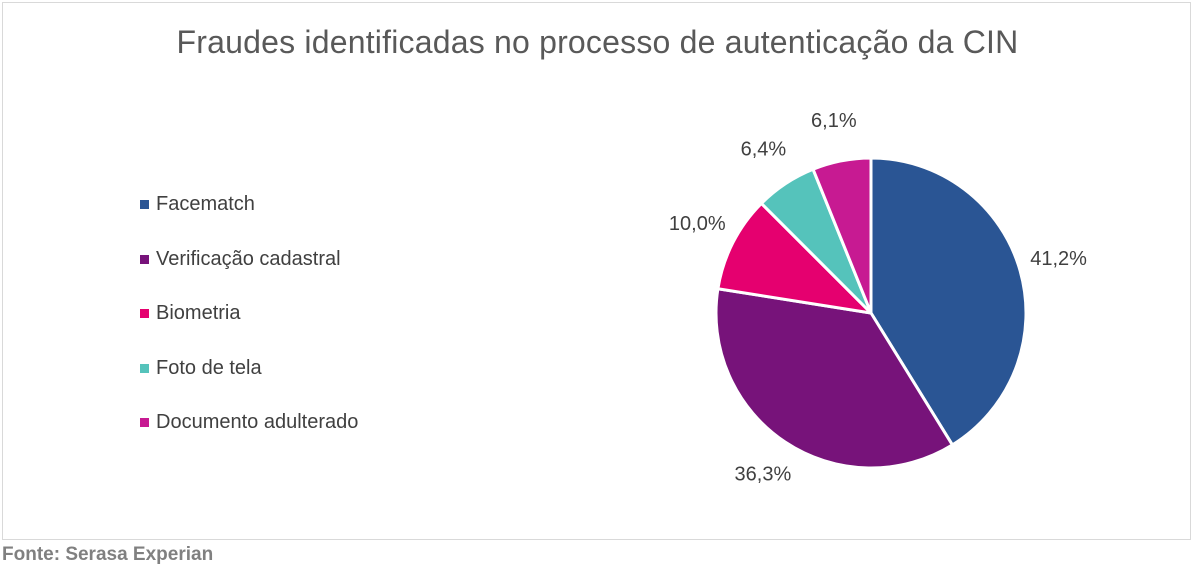 This screenshot has height=570, width=1195. I want to click on pie-slice-documento-adulterado, so click(842, 235).